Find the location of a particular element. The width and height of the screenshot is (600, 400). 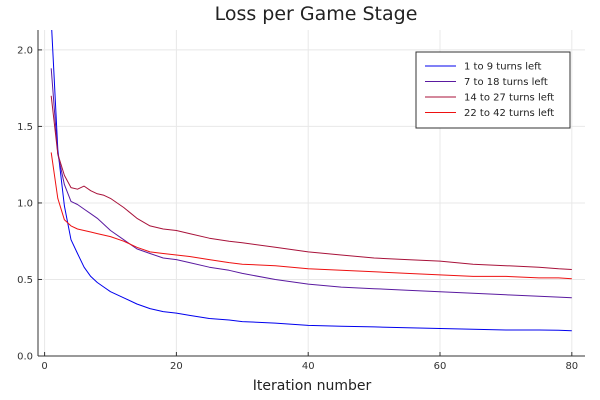

y-tick-label: 2.0 is located at coordinates (25, 50).